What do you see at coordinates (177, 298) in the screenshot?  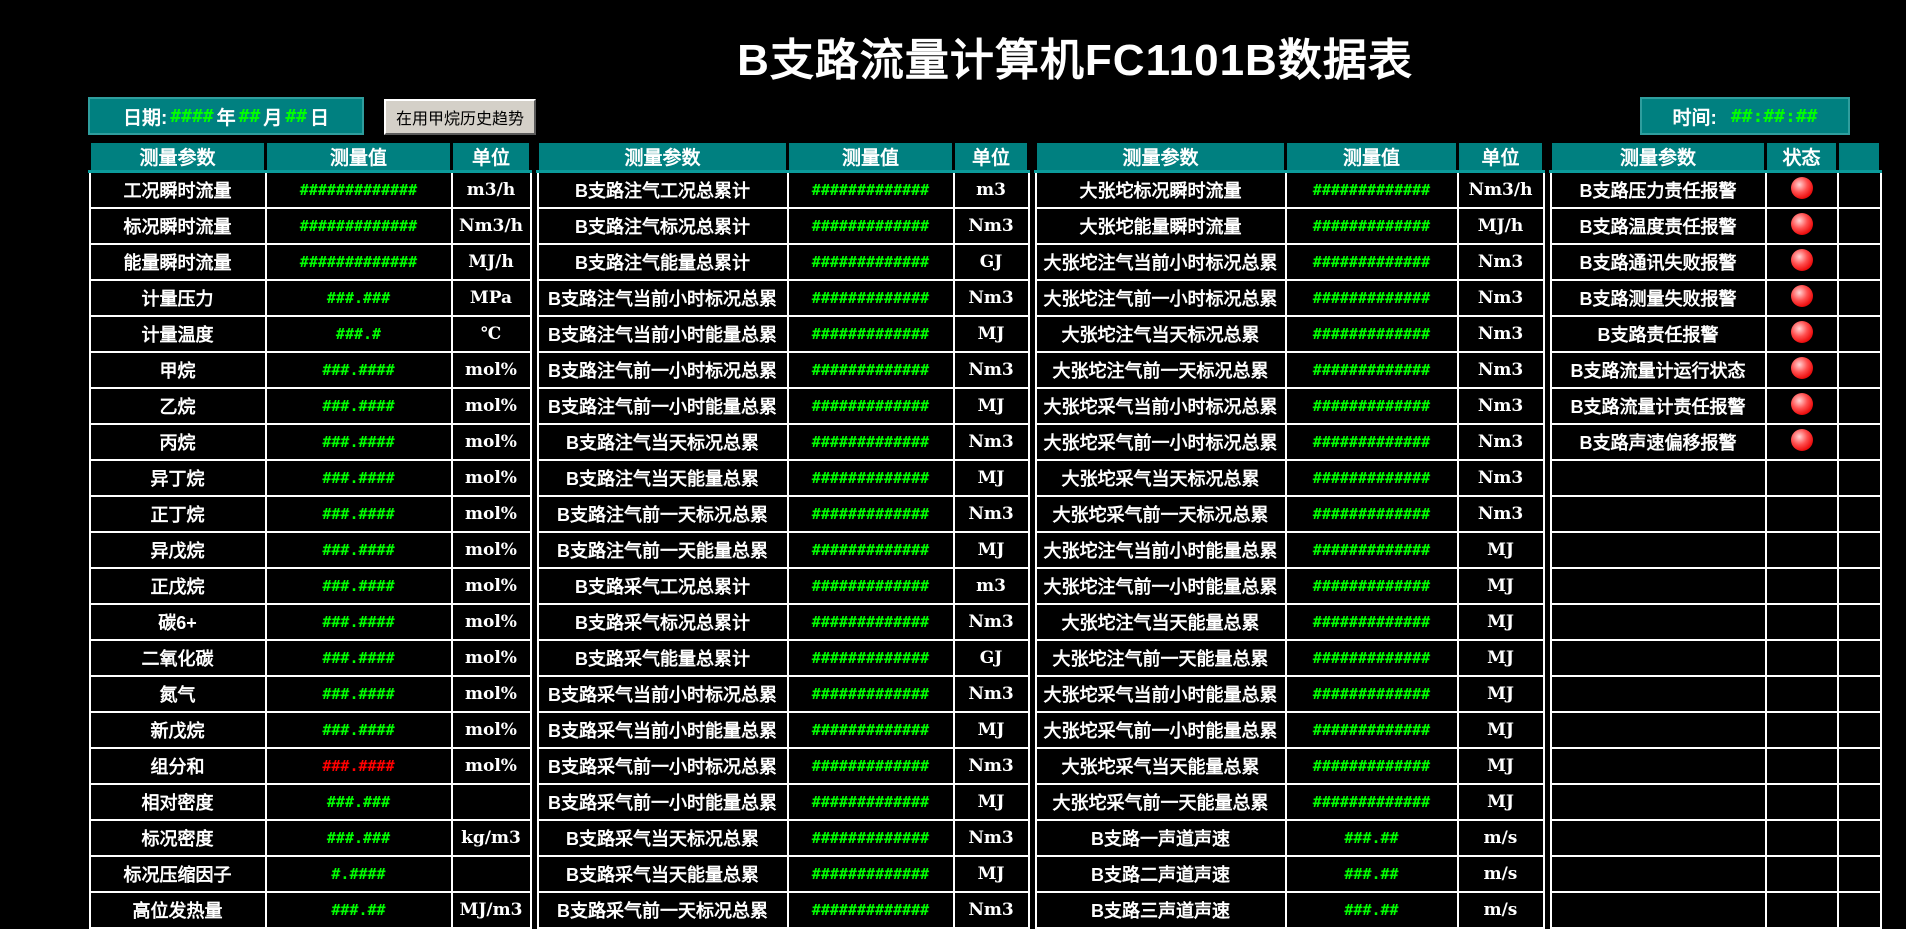 I see `param-cell: 计量压力` at bounding box center [177, 298].